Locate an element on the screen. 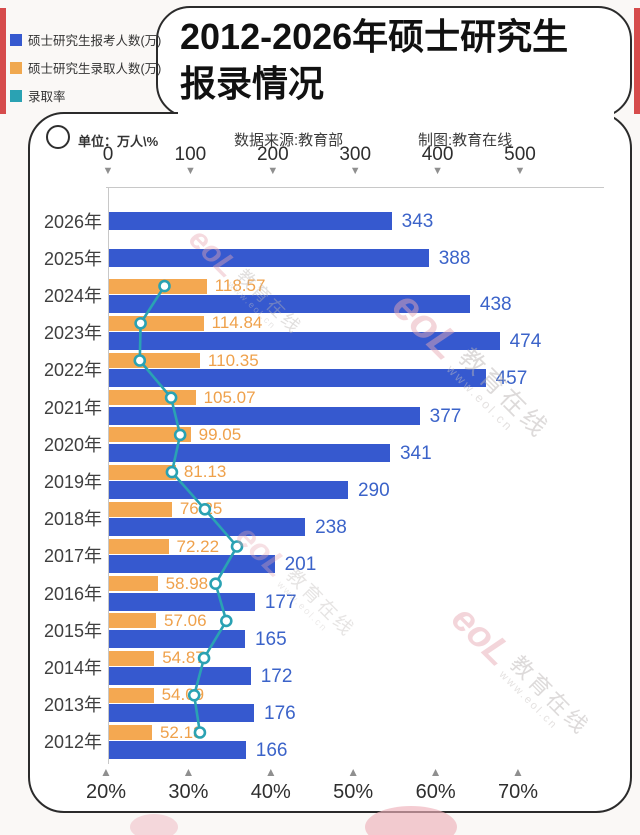  chart-row-2026: 2026年 343 is located at coordinates (332, 220).